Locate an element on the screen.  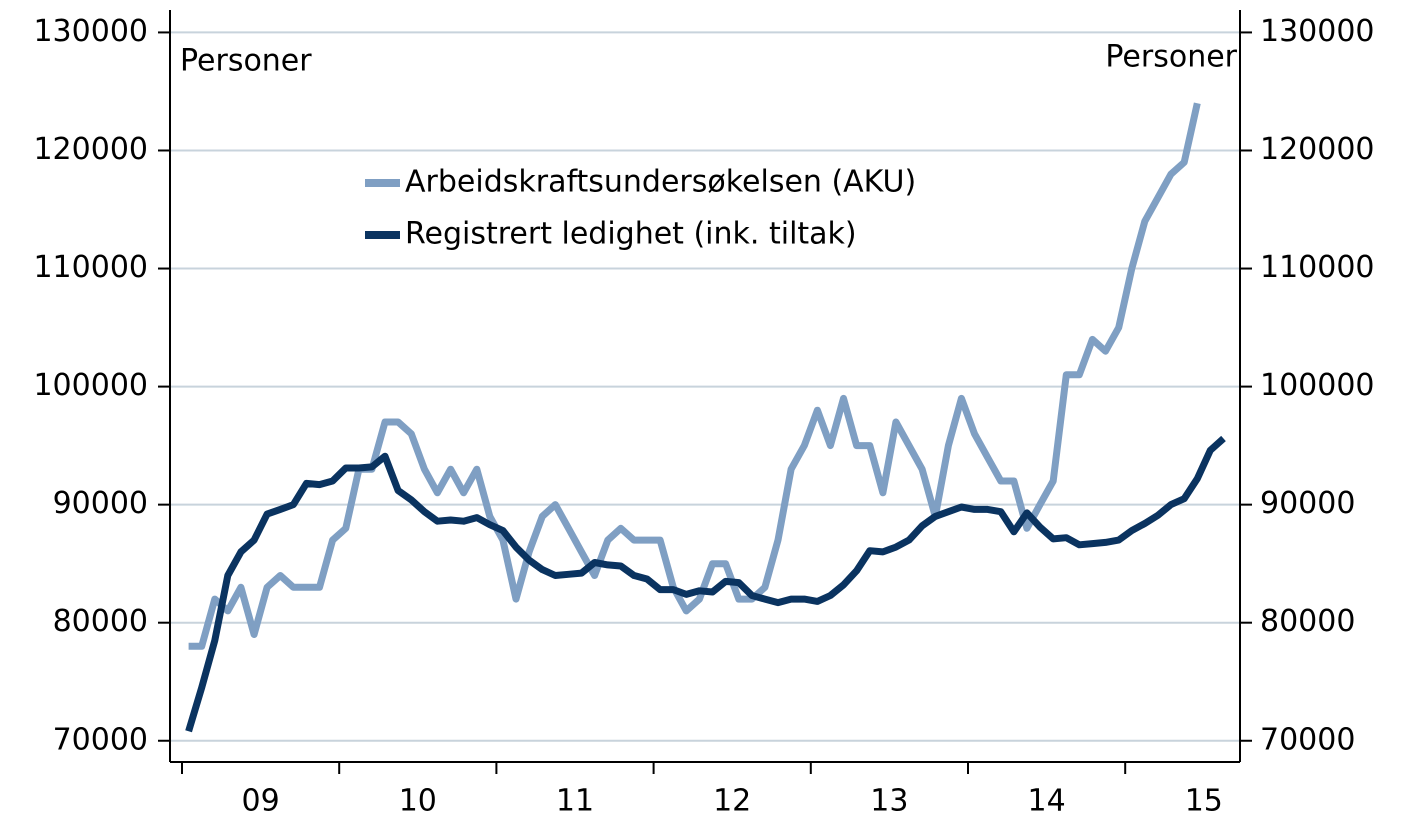
y-axis-label: Personer is located at coordinates (246, 61).